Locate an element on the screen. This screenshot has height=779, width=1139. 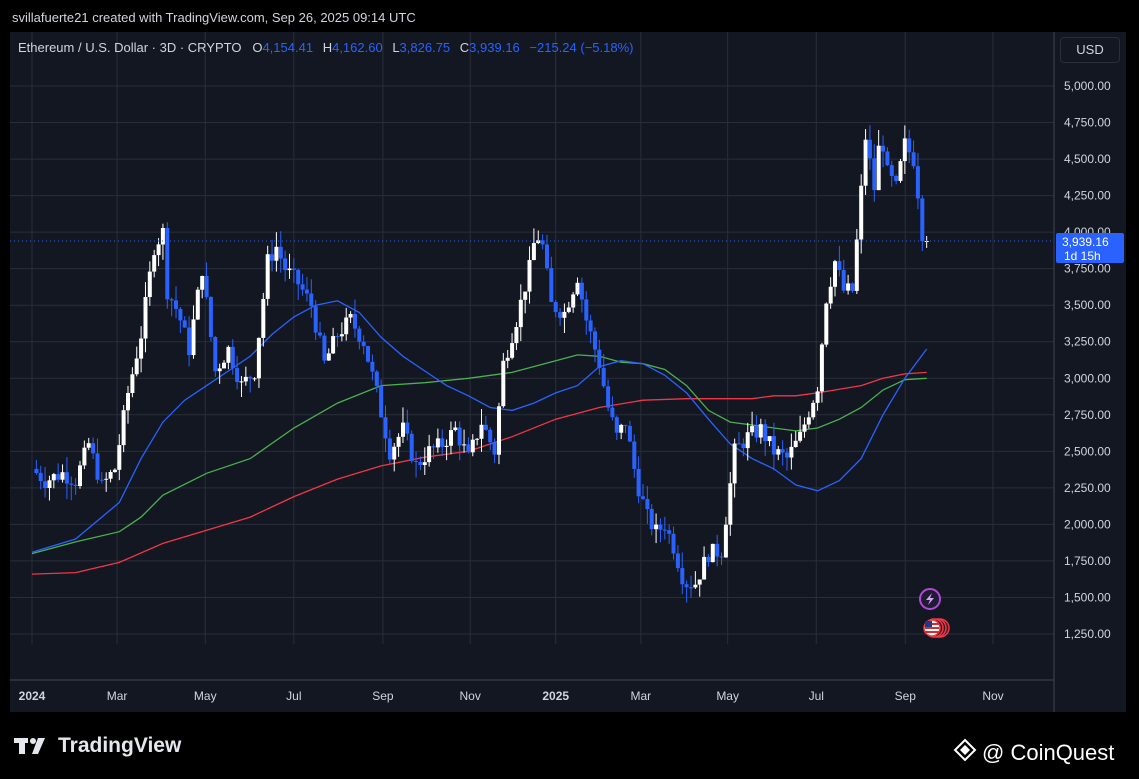
low-label: L is located at coordinates (396, 47).